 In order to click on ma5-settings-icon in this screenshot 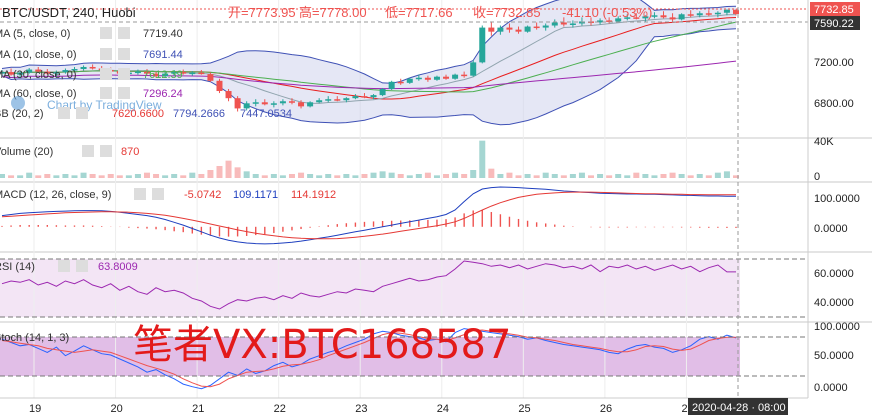, I will do `click(106, 33)`.